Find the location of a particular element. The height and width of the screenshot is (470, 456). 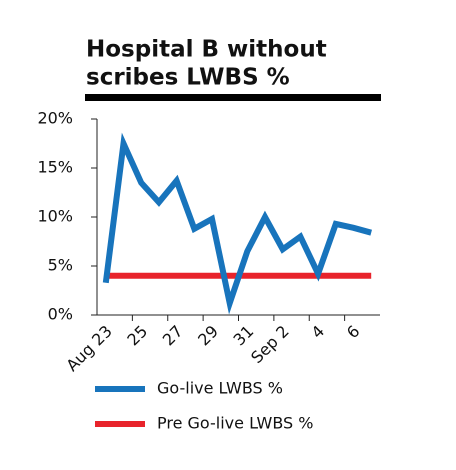

x-tick-label: 31 is located at coordinates (244, 336).